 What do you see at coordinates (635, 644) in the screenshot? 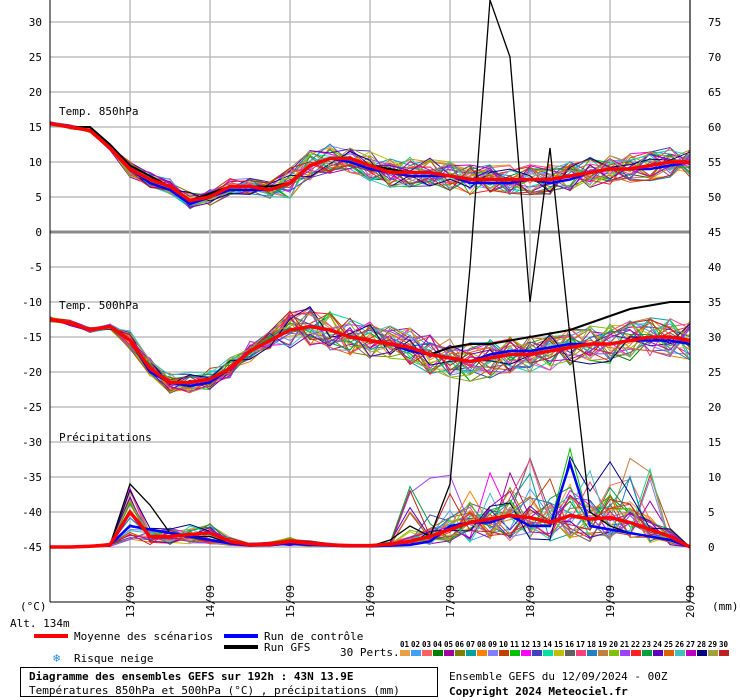
I see `member-legend-label: 22` at bounding box center [635, 644].